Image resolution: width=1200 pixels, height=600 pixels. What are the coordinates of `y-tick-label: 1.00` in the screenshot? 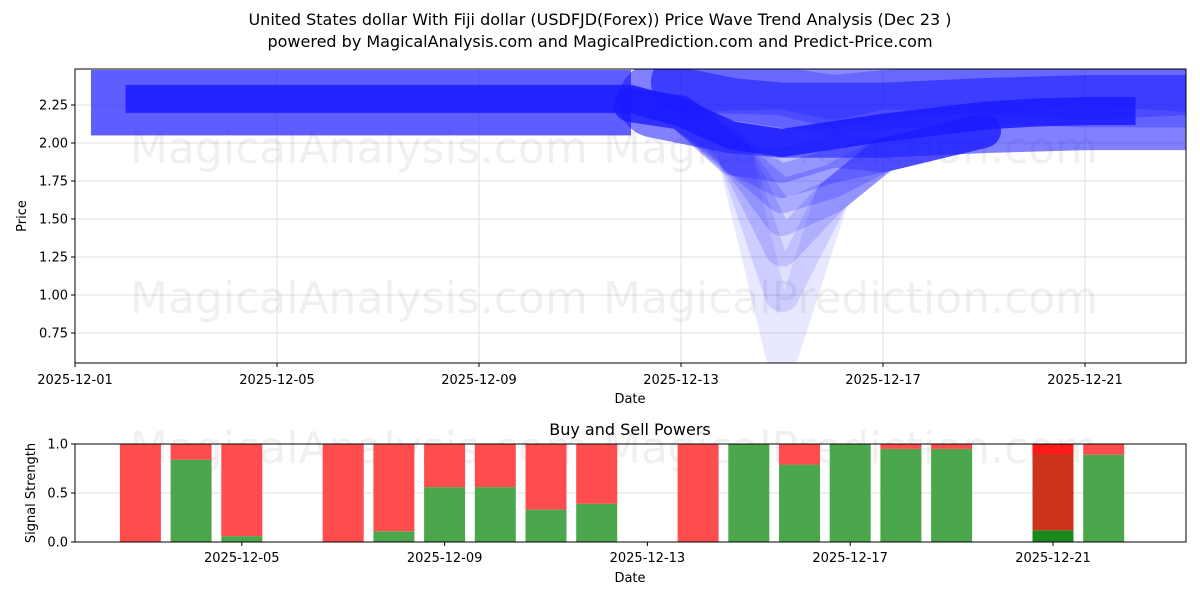 It's located at (53, 296).